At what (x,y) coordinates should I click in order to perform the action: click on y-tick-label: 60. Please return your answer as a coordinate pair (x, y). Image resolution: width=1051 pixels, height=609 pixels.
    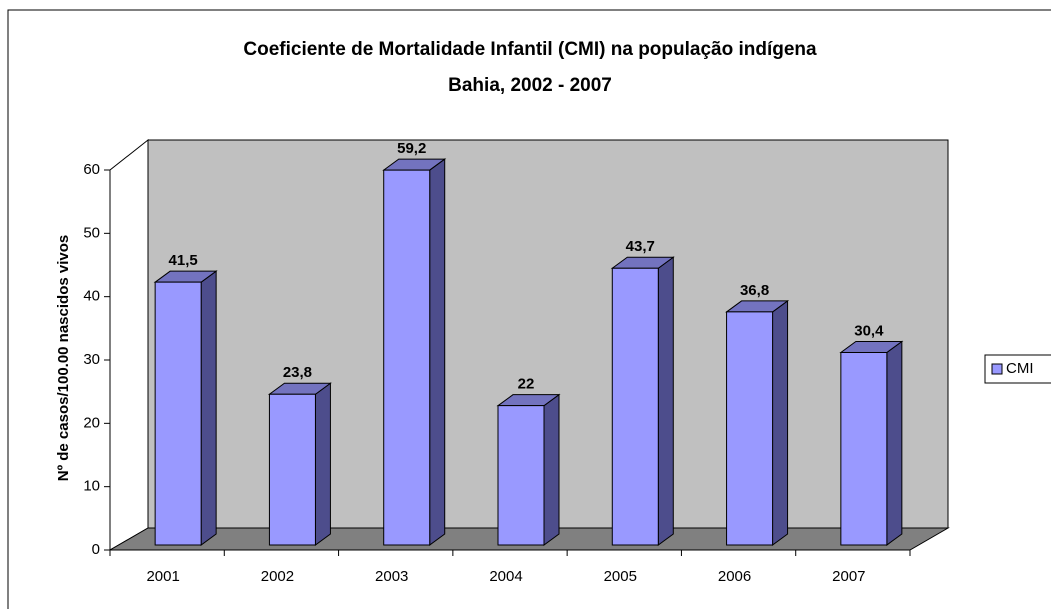
    Looking at the image, I should click on (91, 169).